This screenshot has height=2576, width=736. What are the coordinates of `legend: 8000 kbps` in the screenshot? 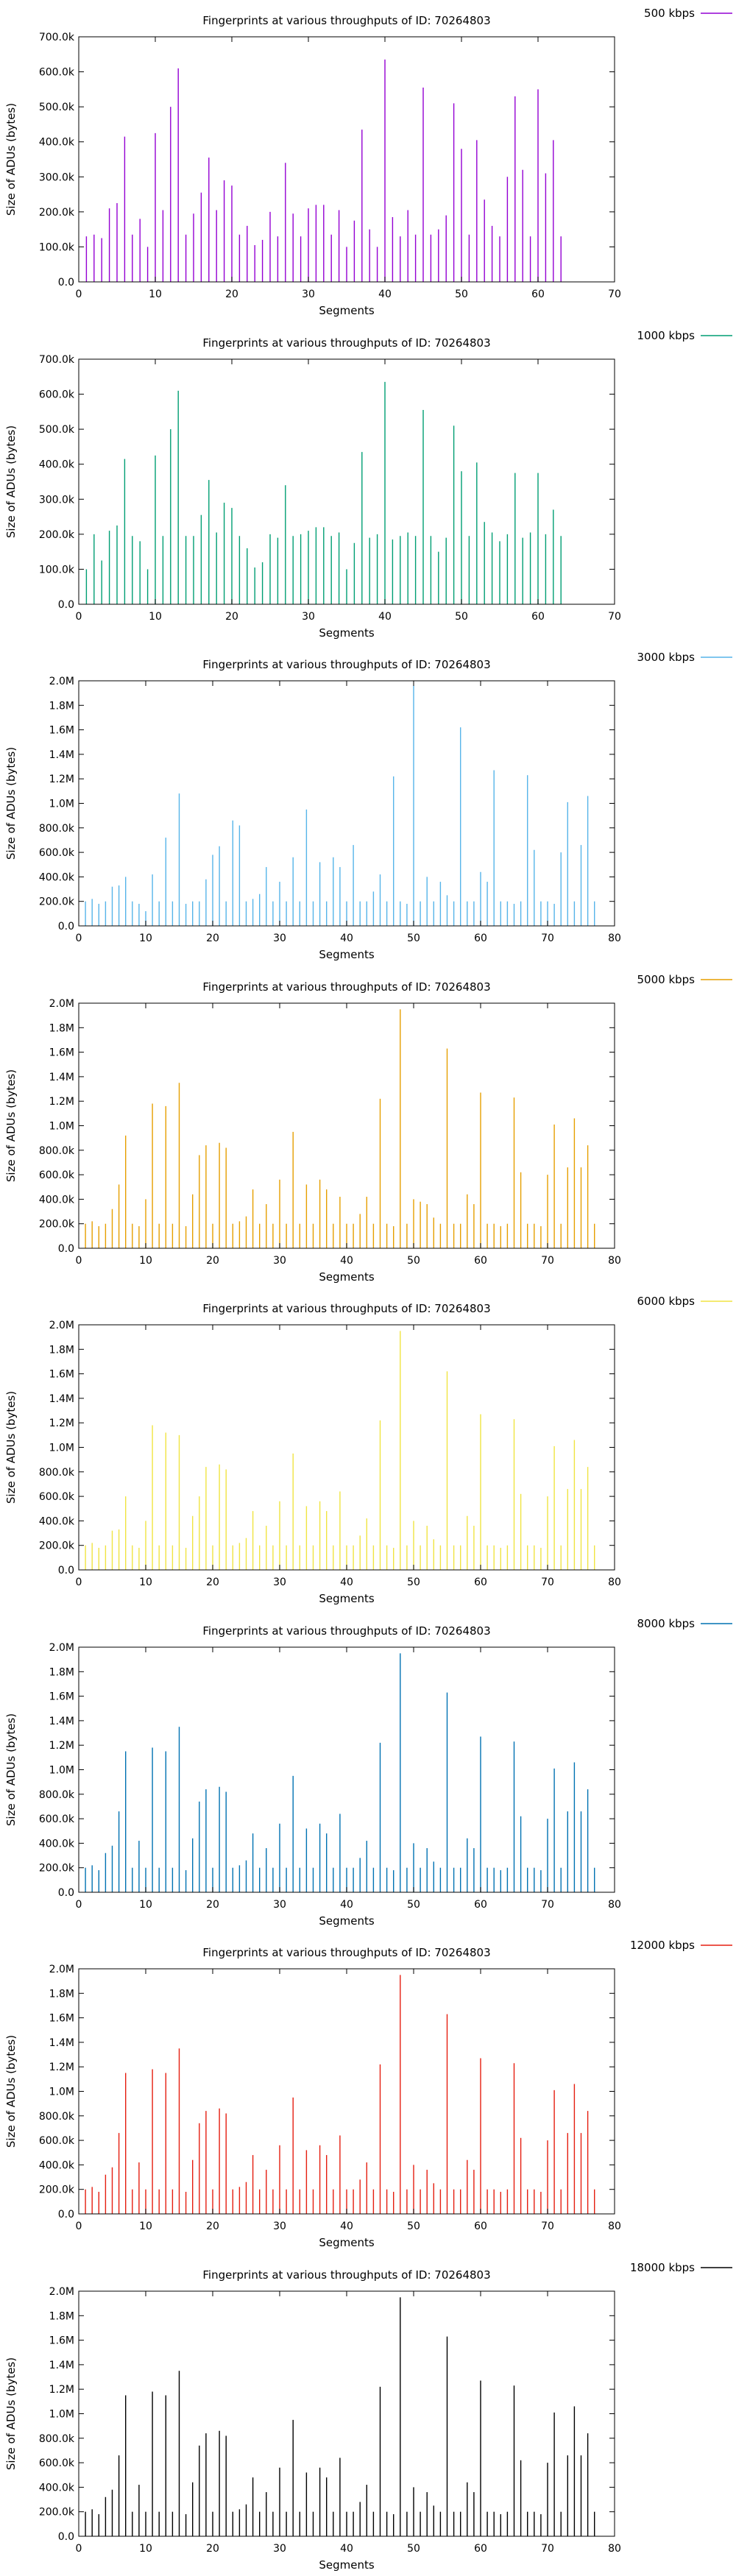 It's located at (684, 1623).